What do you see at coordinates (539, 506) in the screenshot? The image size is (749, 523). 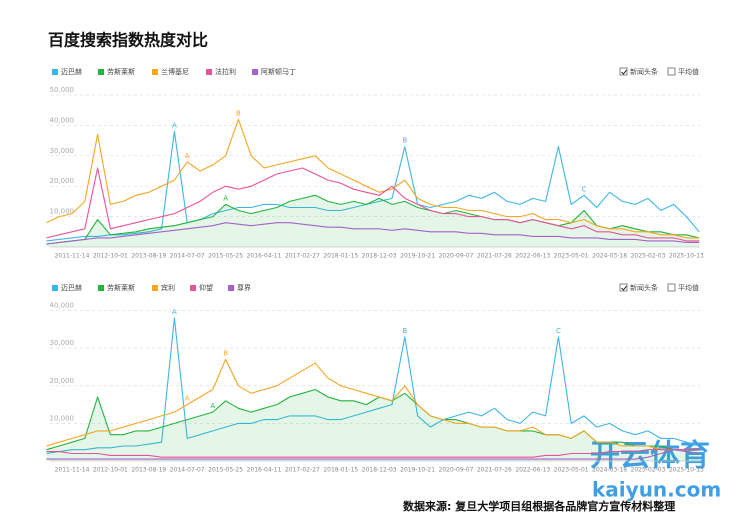 I see `source-note: 数据来源: 复旦大学项目组根据各品牌官方宣传材料整理` at bounding box center [539, 506].